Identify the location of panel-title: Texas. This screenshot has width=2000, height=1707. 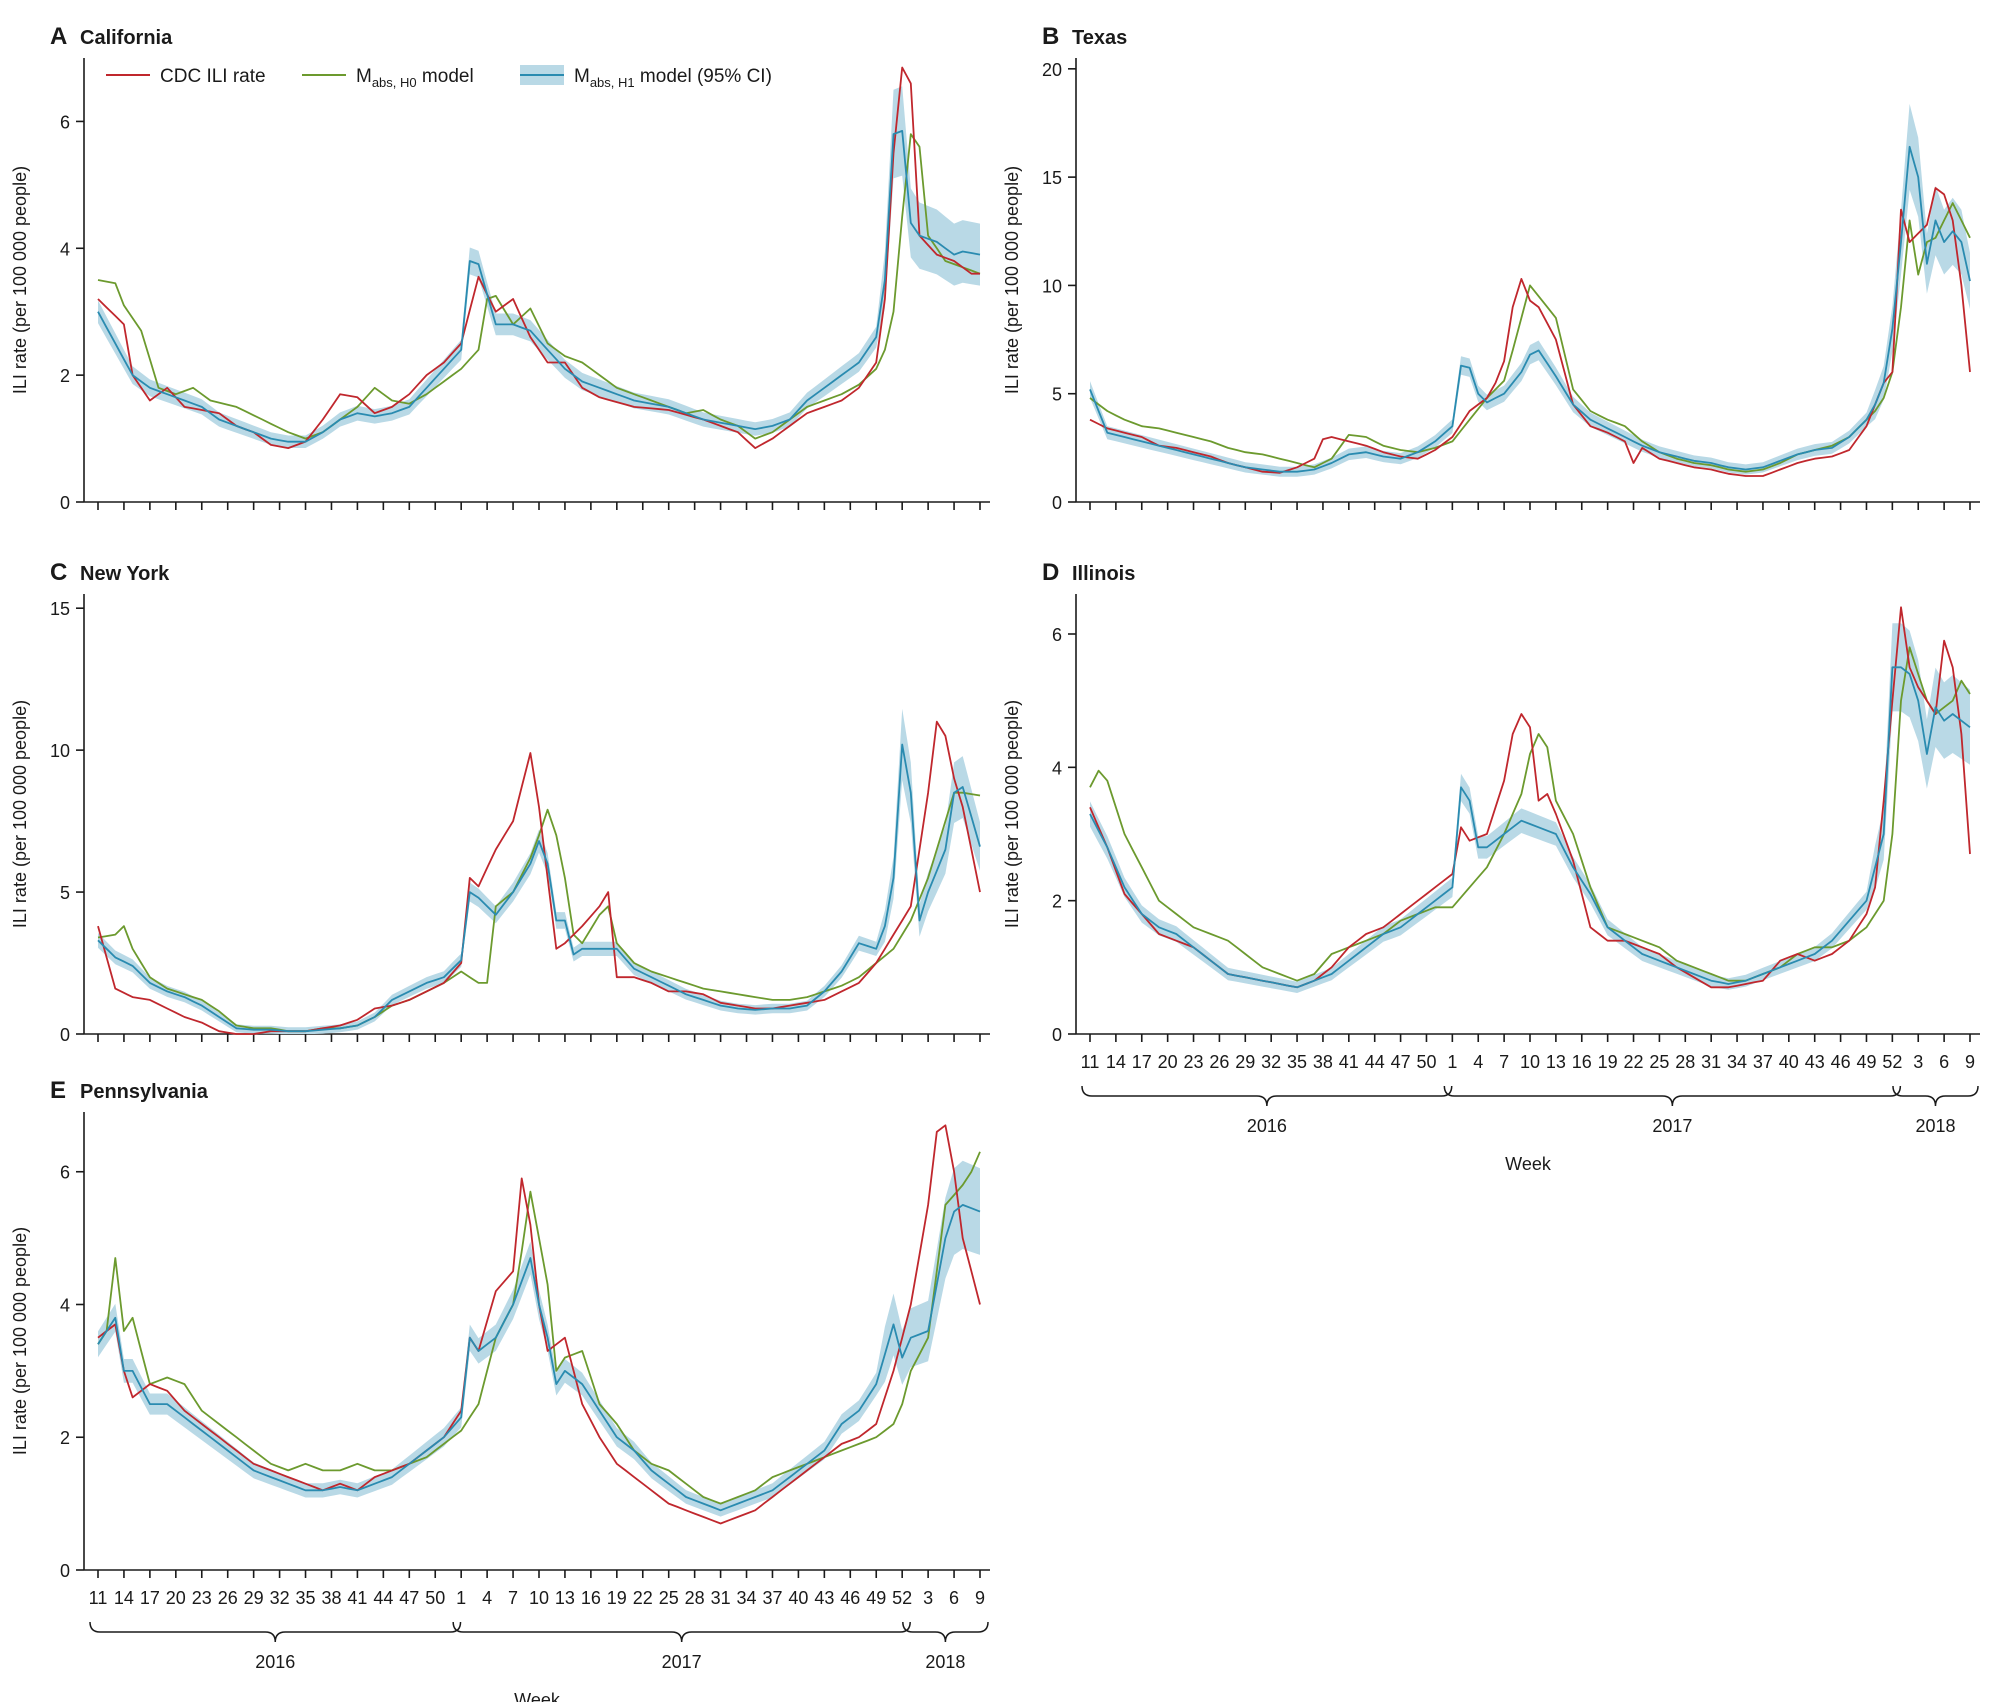
(1099, 38).